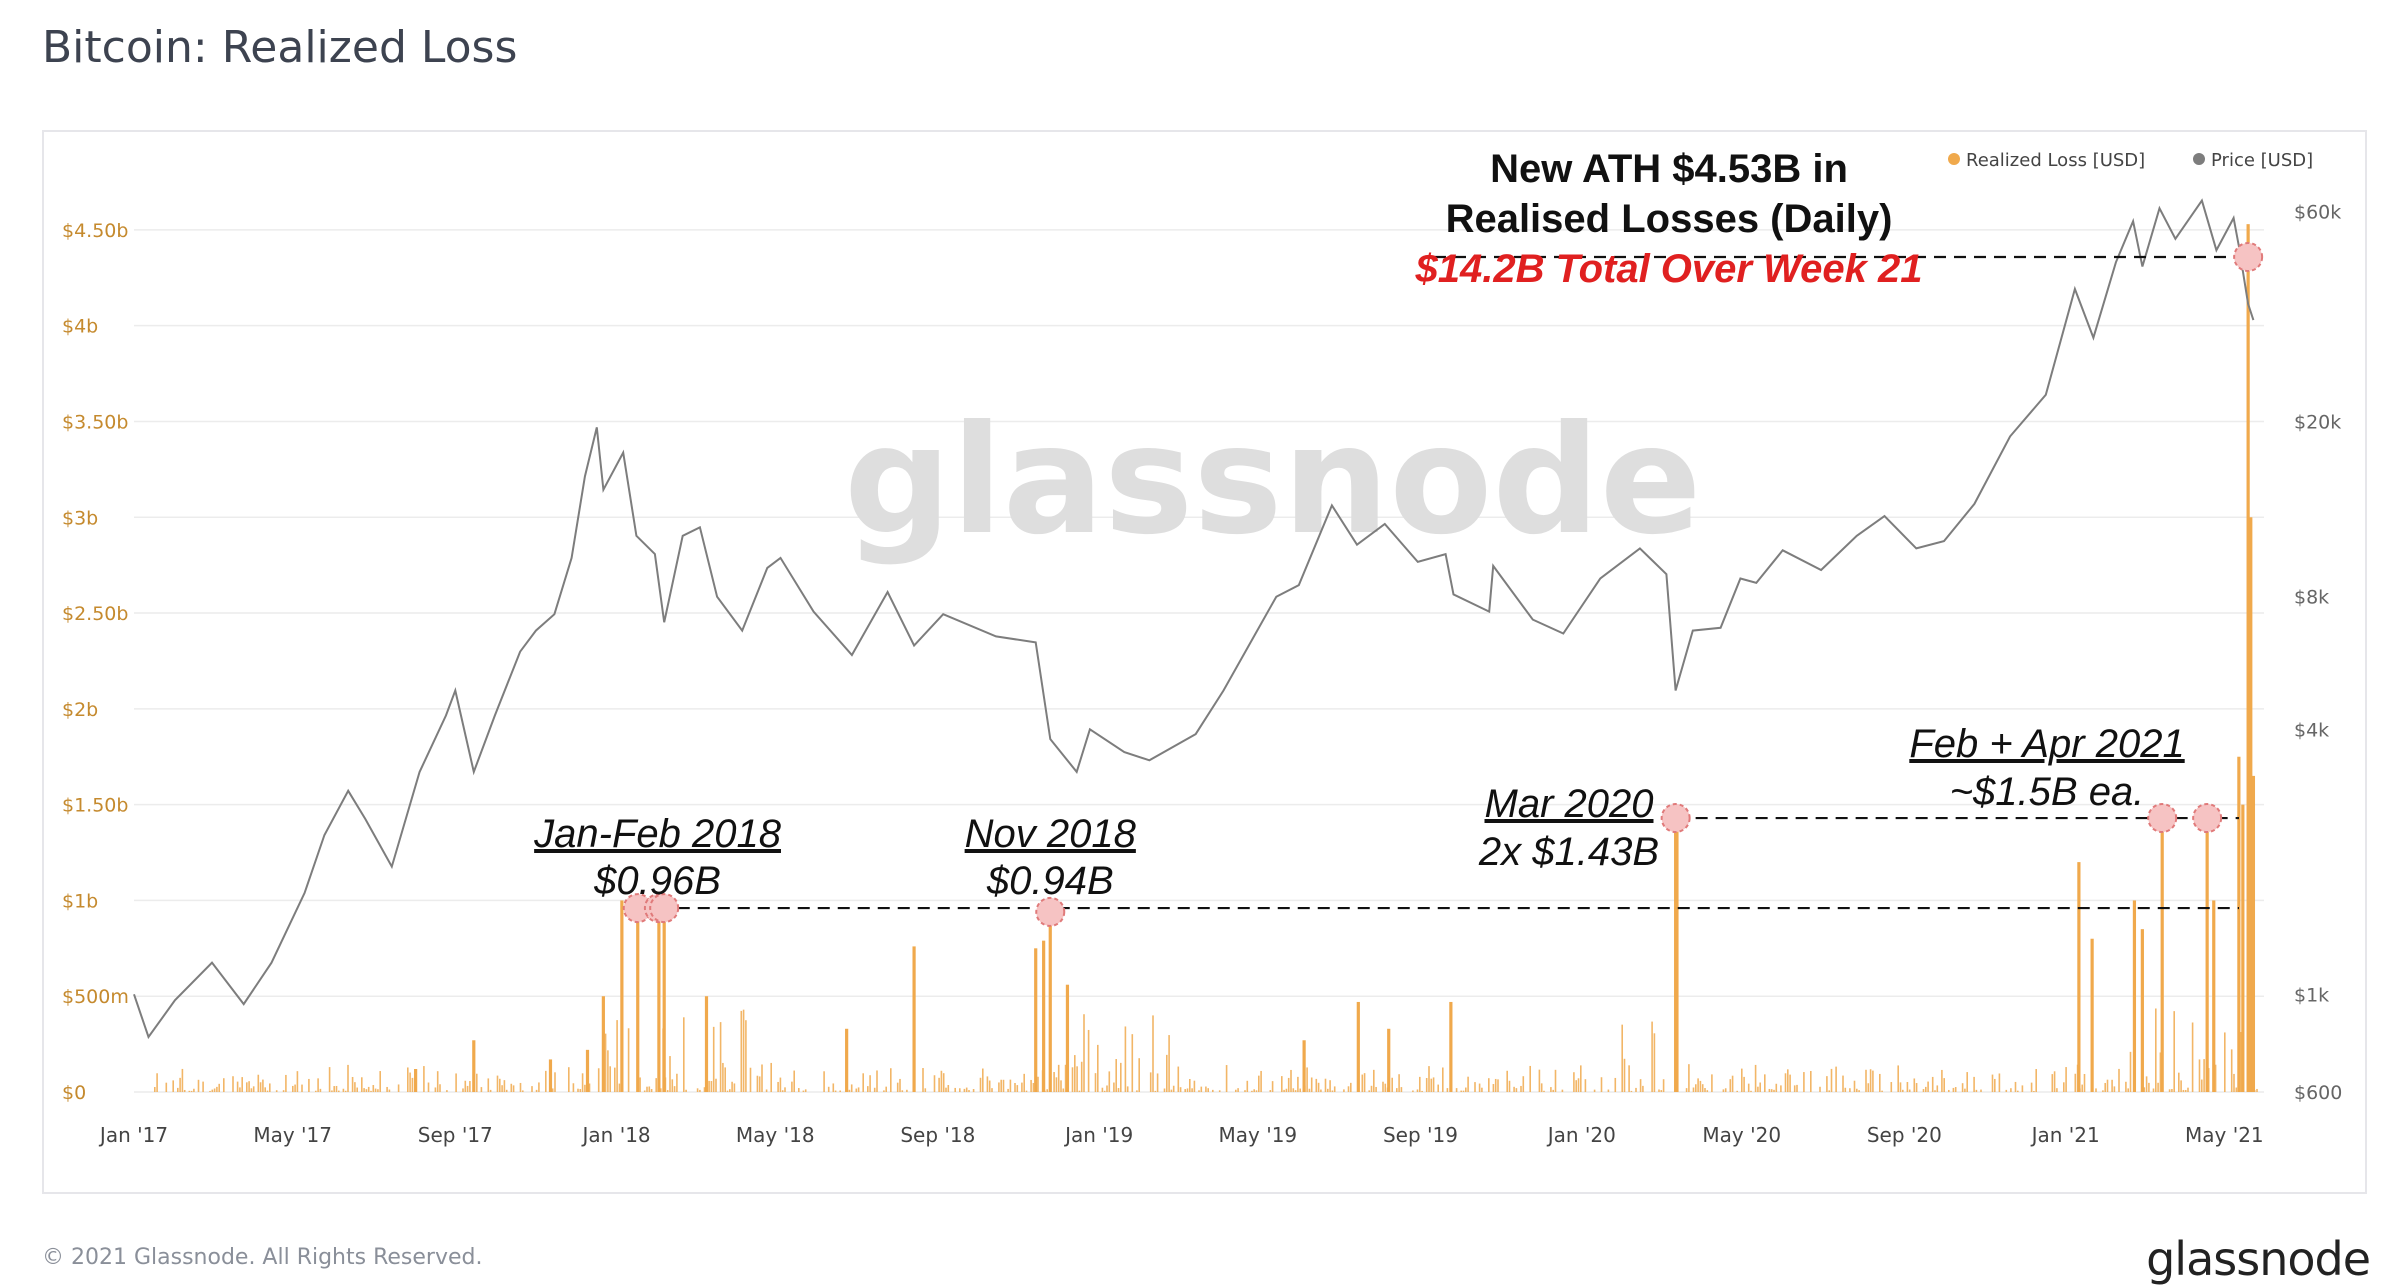 Image resolution: width=2400 pixels, height=1286 pixels. I want to click on left-axis-tick-label: $2b, so click(80, 710).